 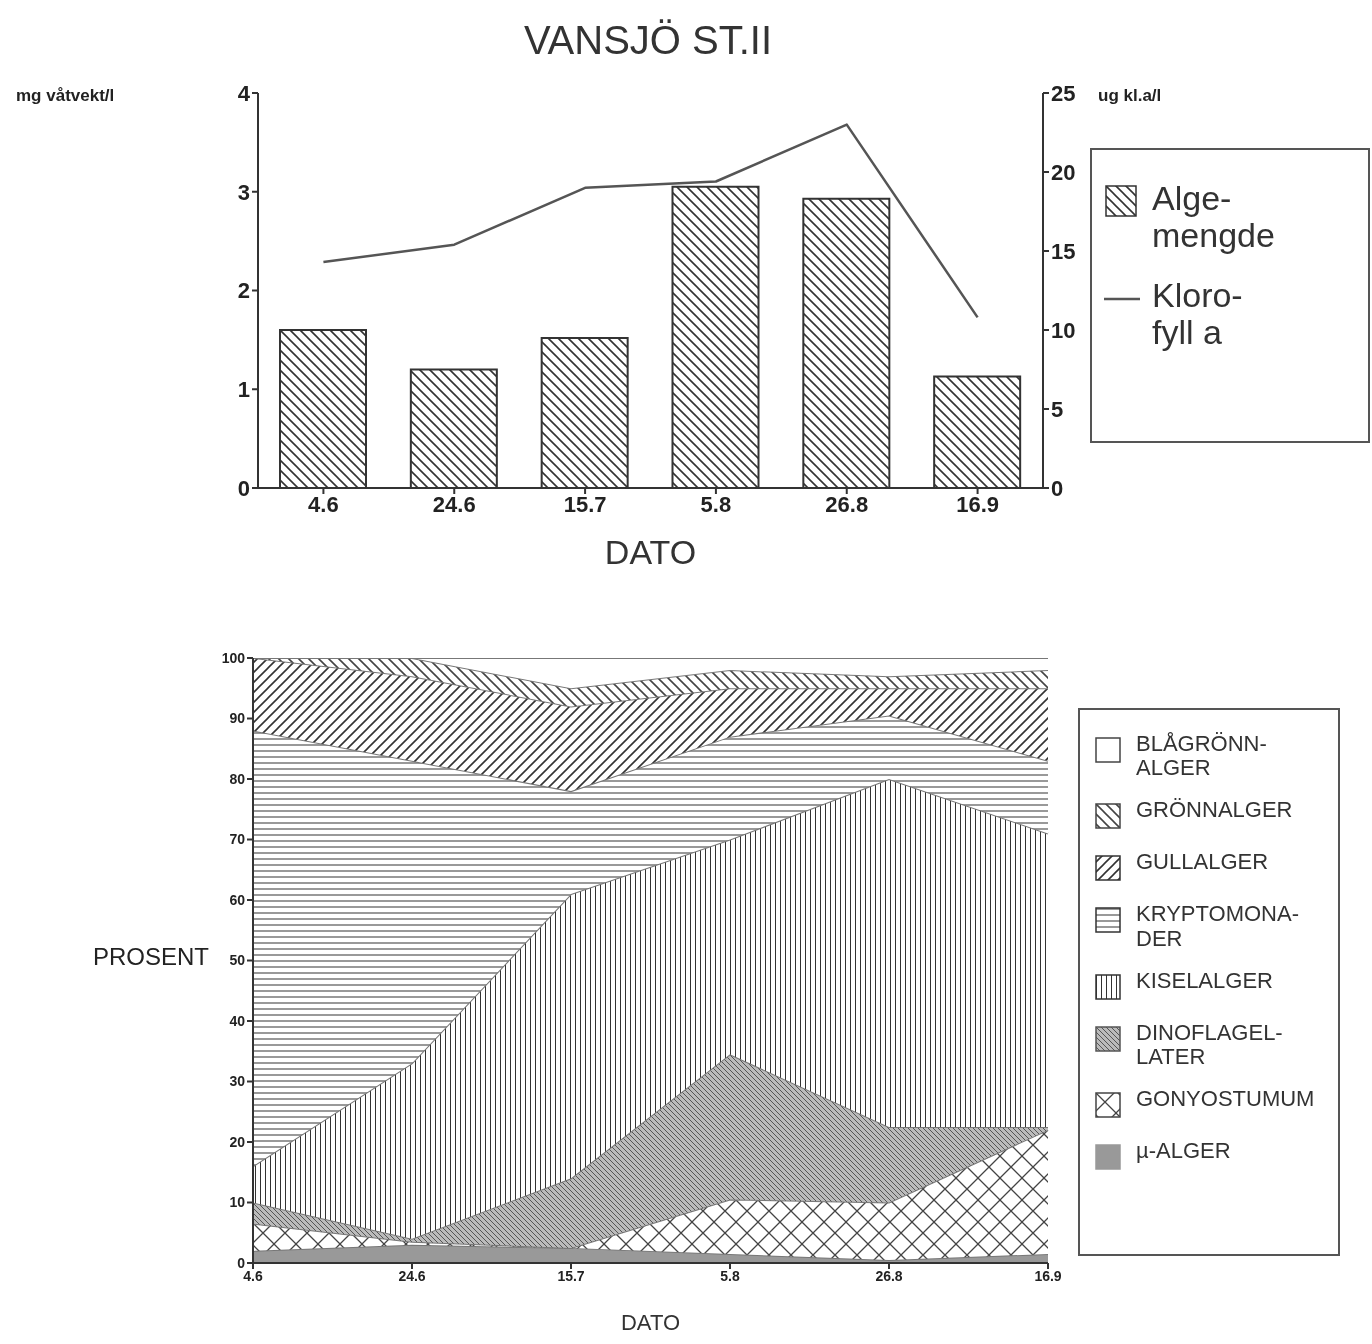 I want to click on y-tick-label: 70, so click(x=237, y=839).